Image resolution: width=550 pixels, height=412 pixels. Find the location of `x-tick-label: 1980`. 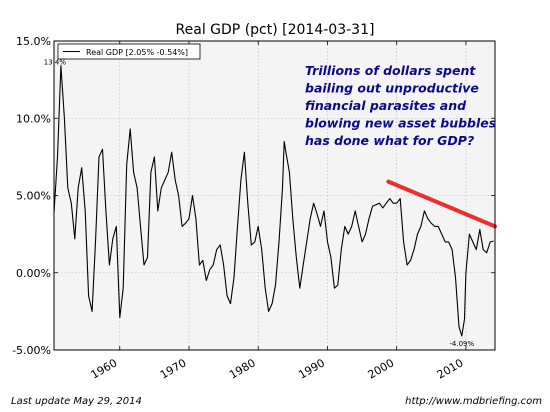

x-tick-label: 1980 is located at coordinates (242, 368).